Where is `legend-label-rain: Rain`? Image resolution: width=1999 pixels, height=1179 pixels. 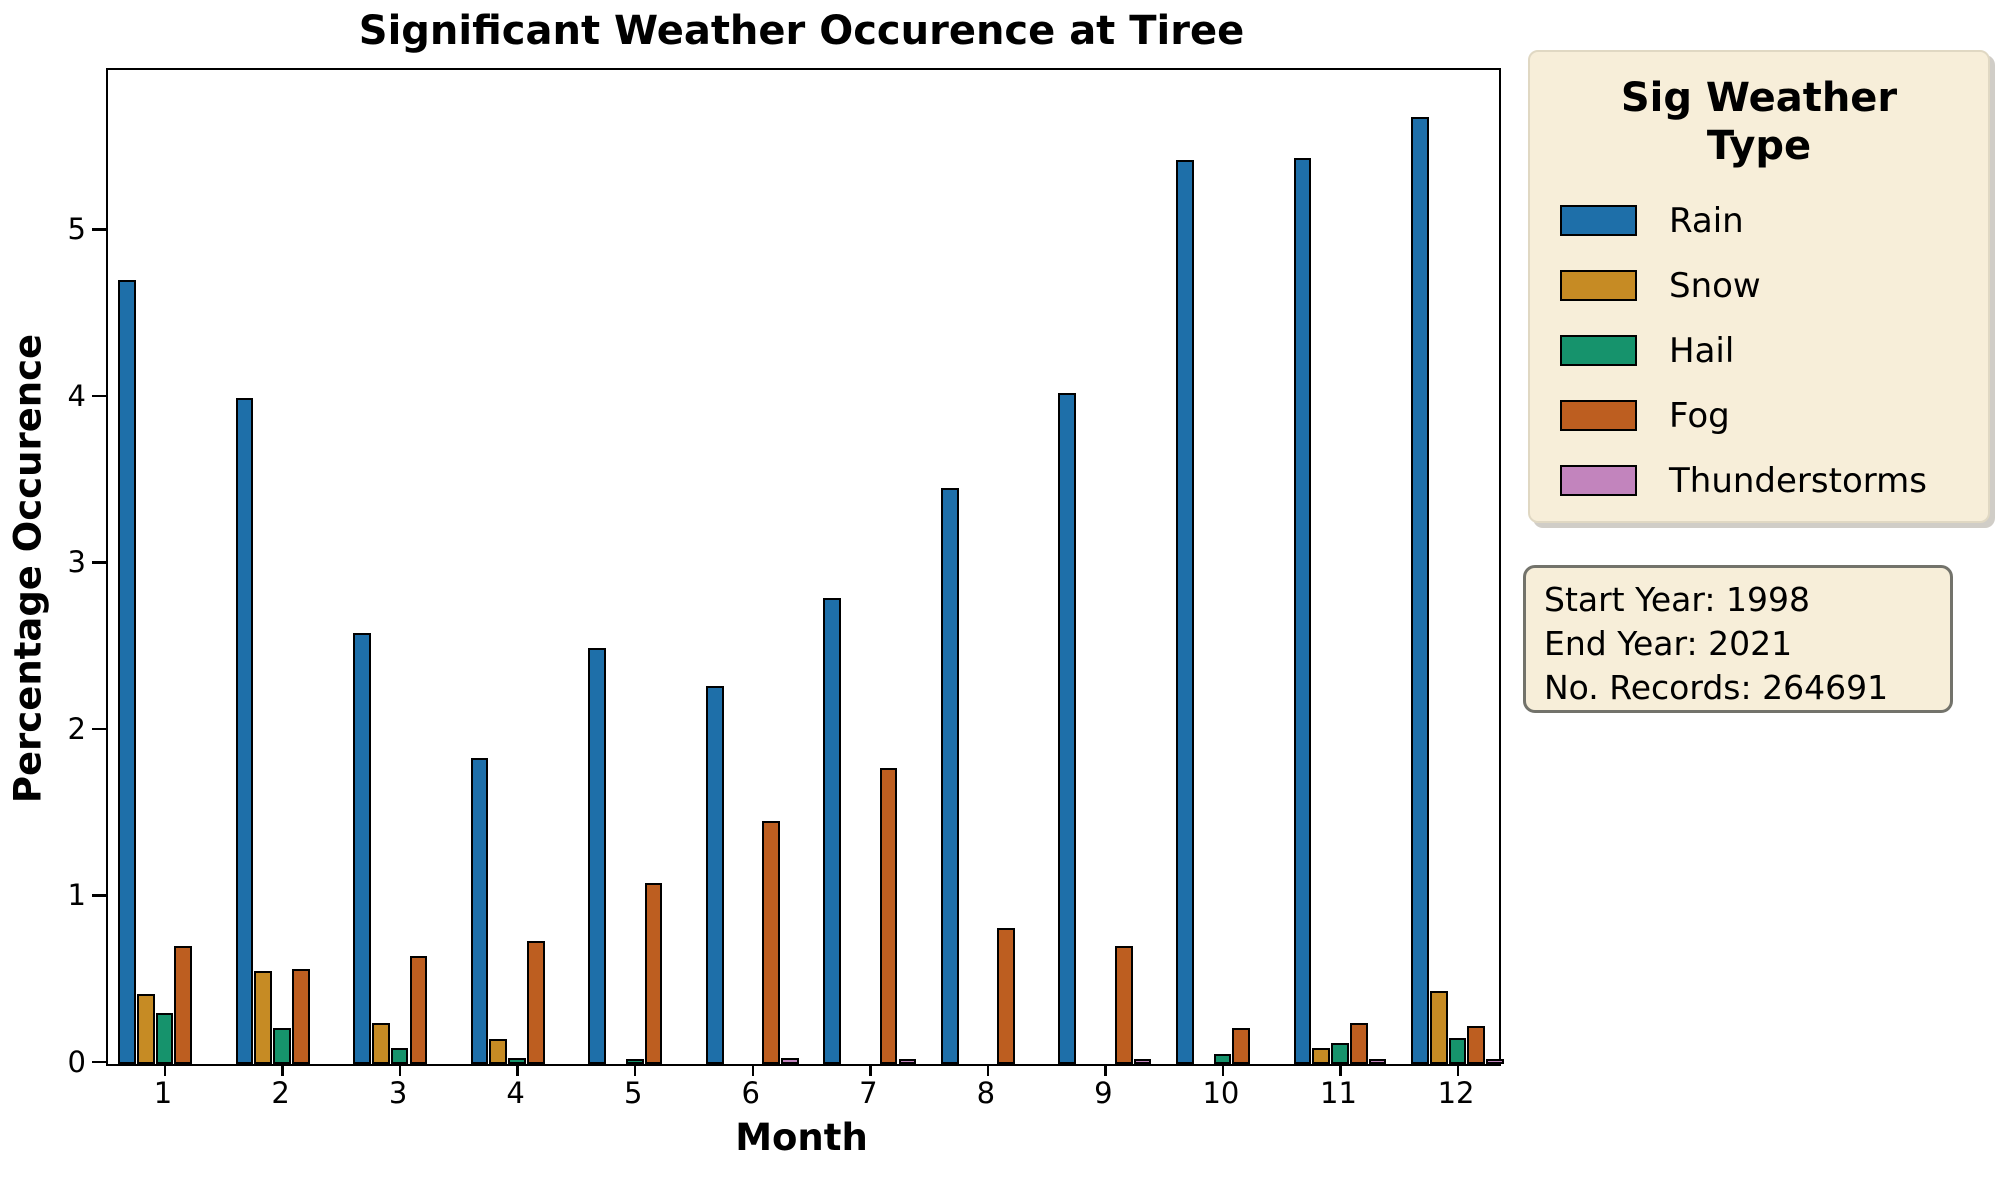 legend-label-rain: Rain is located at coordinates (1706, 220).